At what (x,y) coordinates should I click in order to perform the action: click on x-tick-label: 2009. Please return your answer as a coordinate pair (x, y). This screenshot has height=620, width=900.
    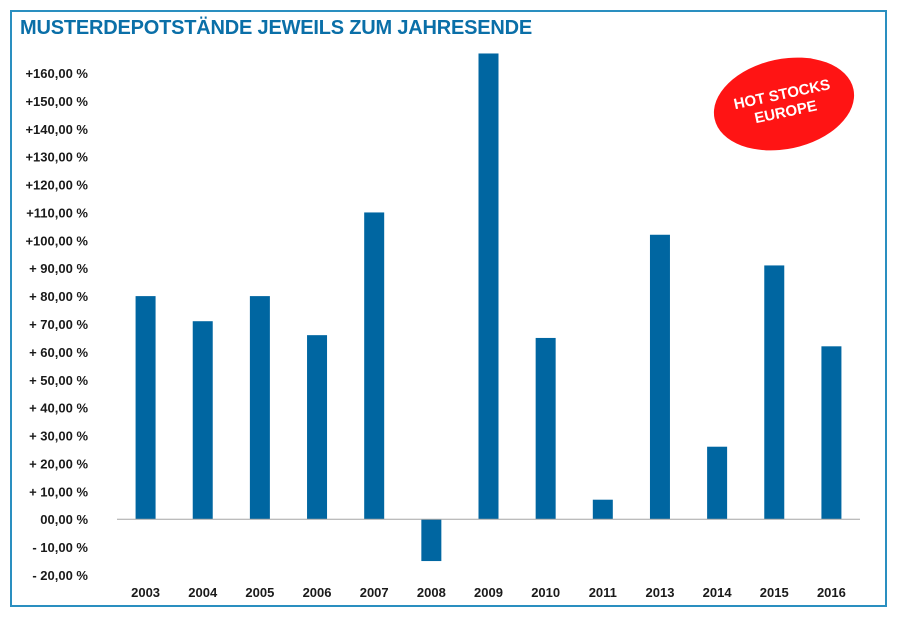
    Looking at the image, I should click on (488, 592).